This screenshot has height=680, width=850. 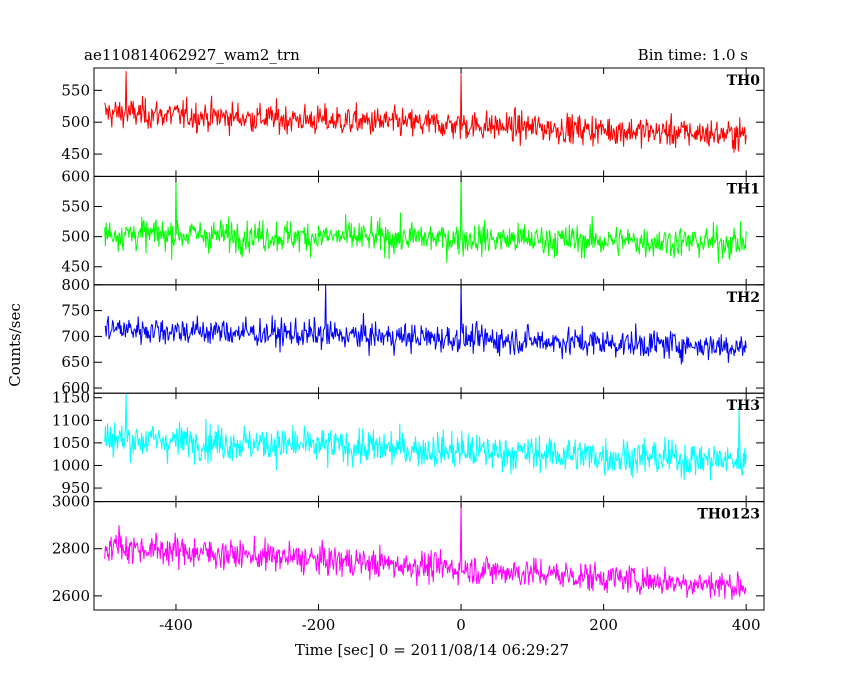 What do you see at coordinates (71, 398) in the screenshot?
I see `y-tick-label: 1150` at bounding box center [71, 398].